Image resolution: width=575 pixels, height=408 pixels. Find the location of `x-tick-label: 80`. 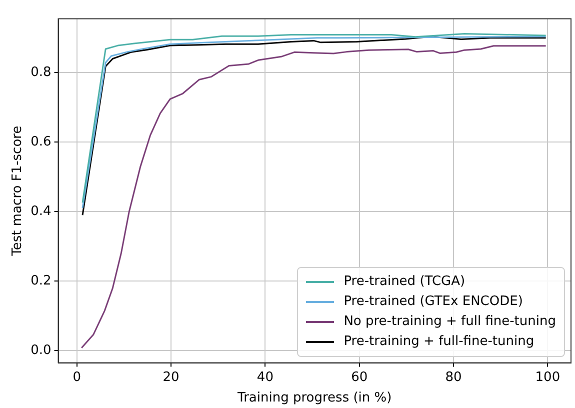

x-tick-label: 80 is located at coordinates (453, 377).